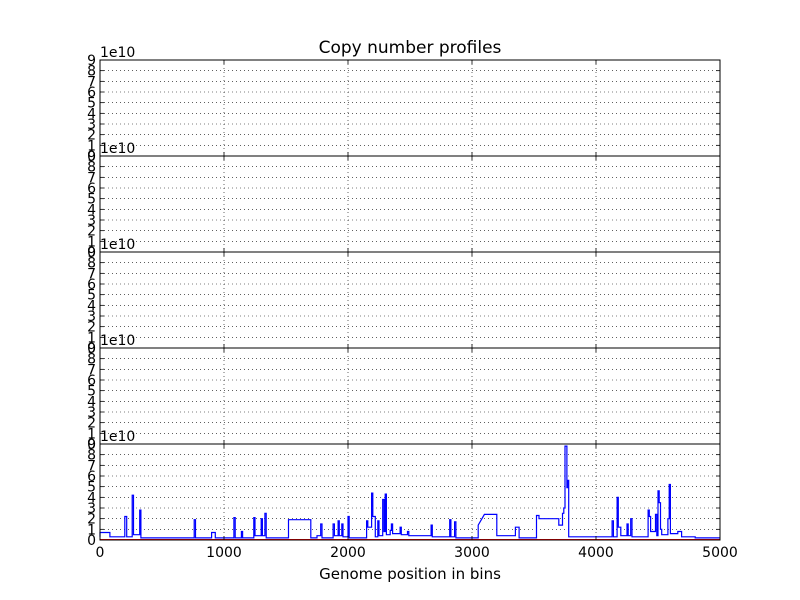 This screenshot has width=800, height=600. Describe the element at coordinates (100, 553) in the screenshot. I see `x-tick-label: 0` at that location.